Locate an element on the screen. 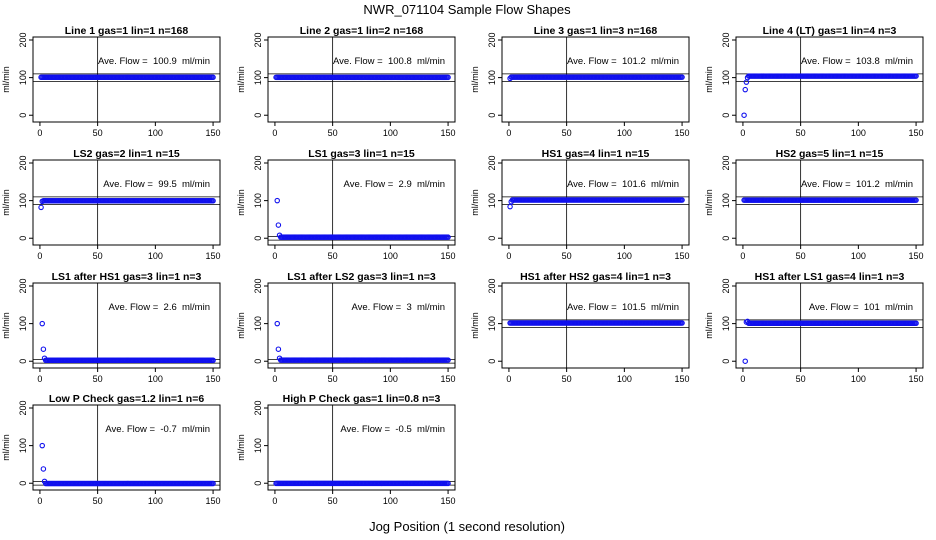 Image resolution: width=936 pixels, height=540 pixels. average-flow-annotation: Ave. Flow = -0.7 ml/min is located at coordinates (157, 429).